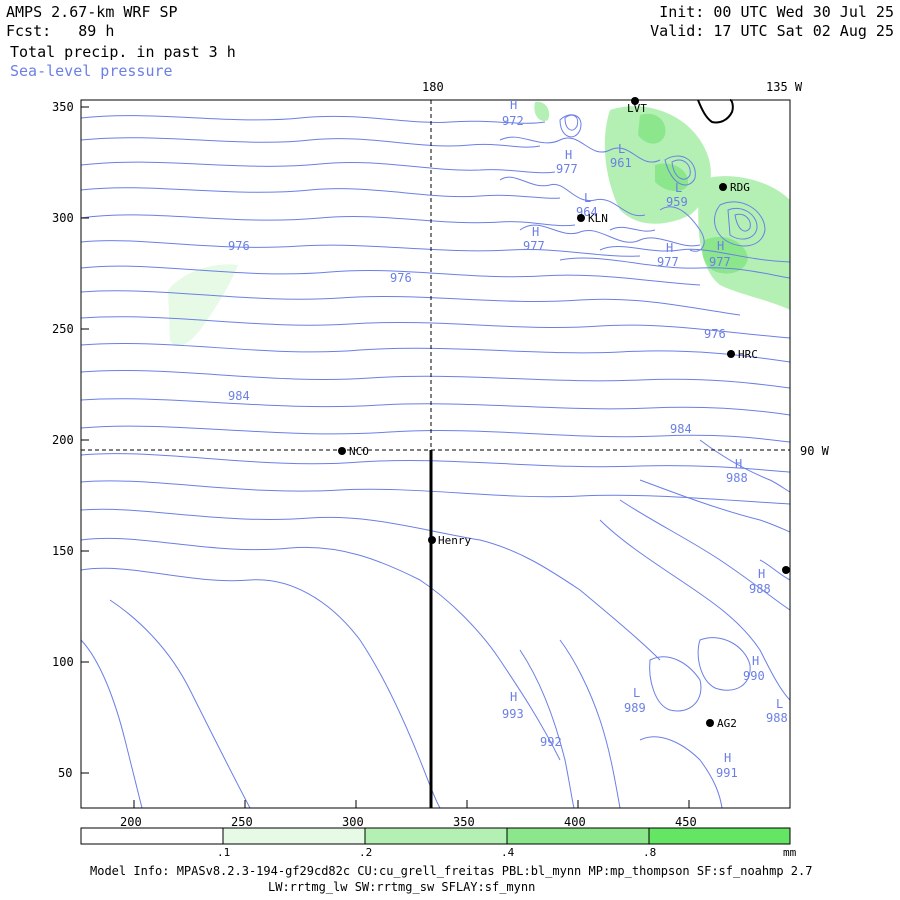 The width and height of the screenshot is (900, 900). What do you see at coordinates (727, 723) in the screenshot?
I see `station-label-ag2: AG2` at bounding box center [727, 723].